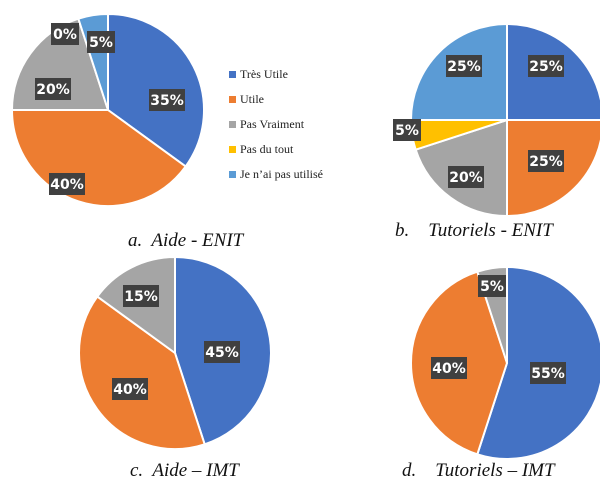 Image resolution: width=600 pixels, height=487 pixels. I want to click on data-label-je-n-ai-pas-utilise: 25%, so click(464, 66).